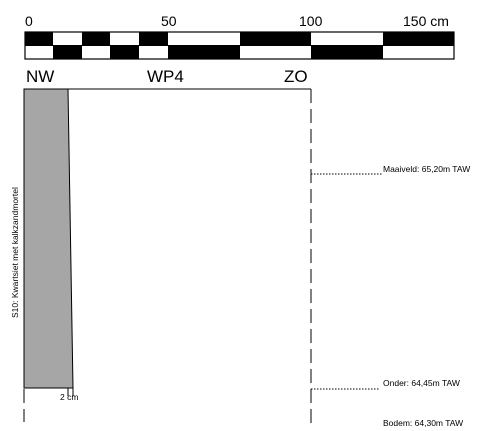 The image size is (488, 431). What do you see at coordinates (29, 21) in the screenshot?
I see `scale-tick-0: 0` at bounding box center [29, 21].